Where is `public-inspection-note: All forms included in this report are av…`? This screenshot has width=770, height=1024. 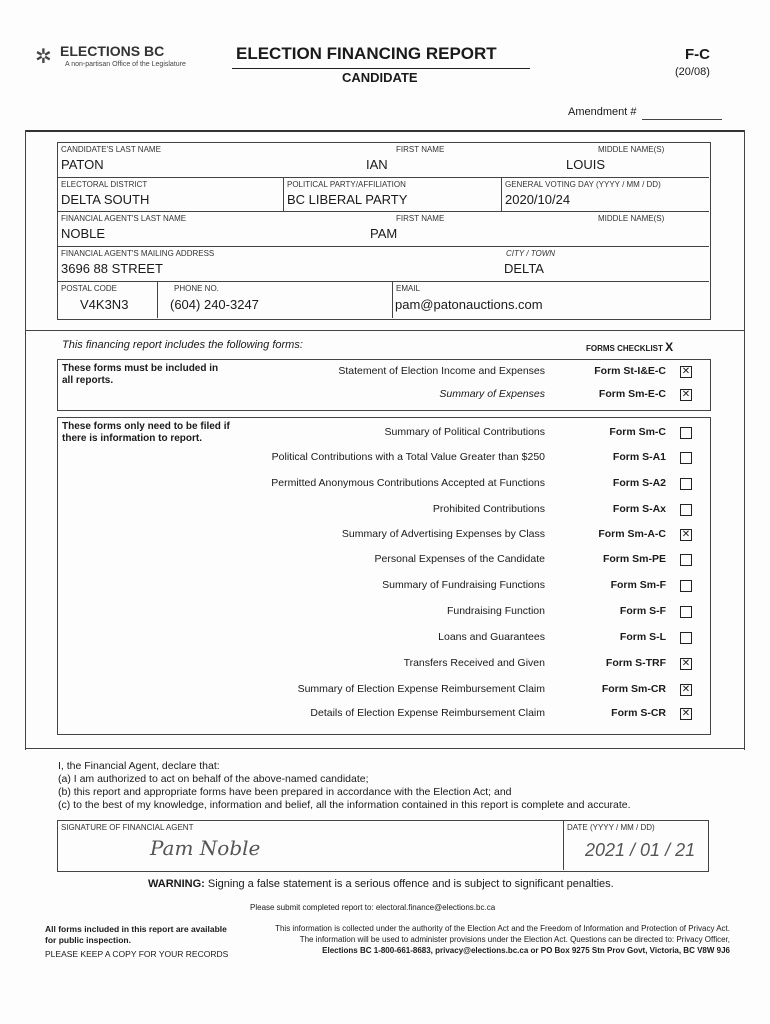 public-inspection-note: All forms included in this report are av… is located at coordinates (136, 934).